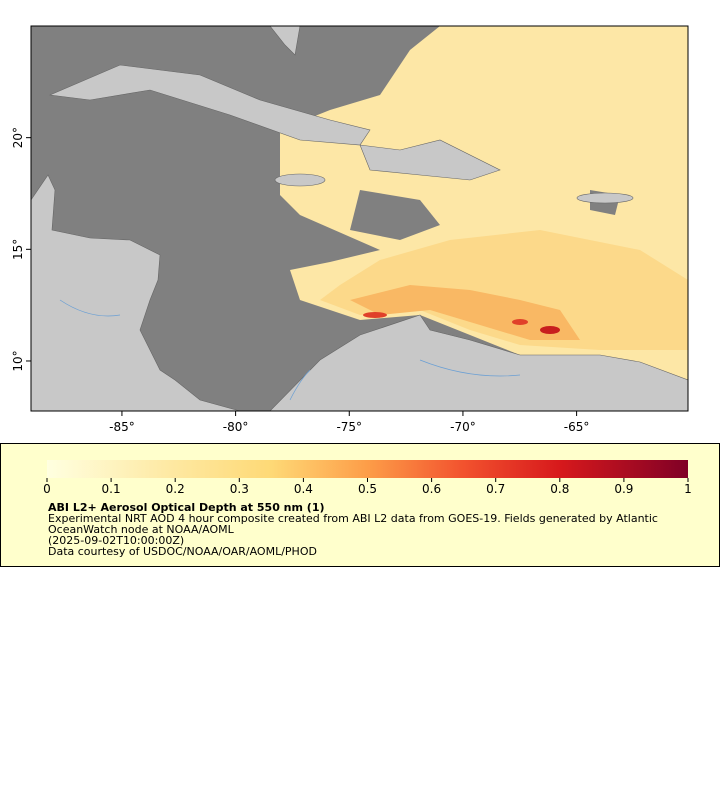 The height and width of the screenshot is (804, 720). Describe the element at coordinates (463, 427) in the screenshot. I see `x-tick-label: -70°` at that location.